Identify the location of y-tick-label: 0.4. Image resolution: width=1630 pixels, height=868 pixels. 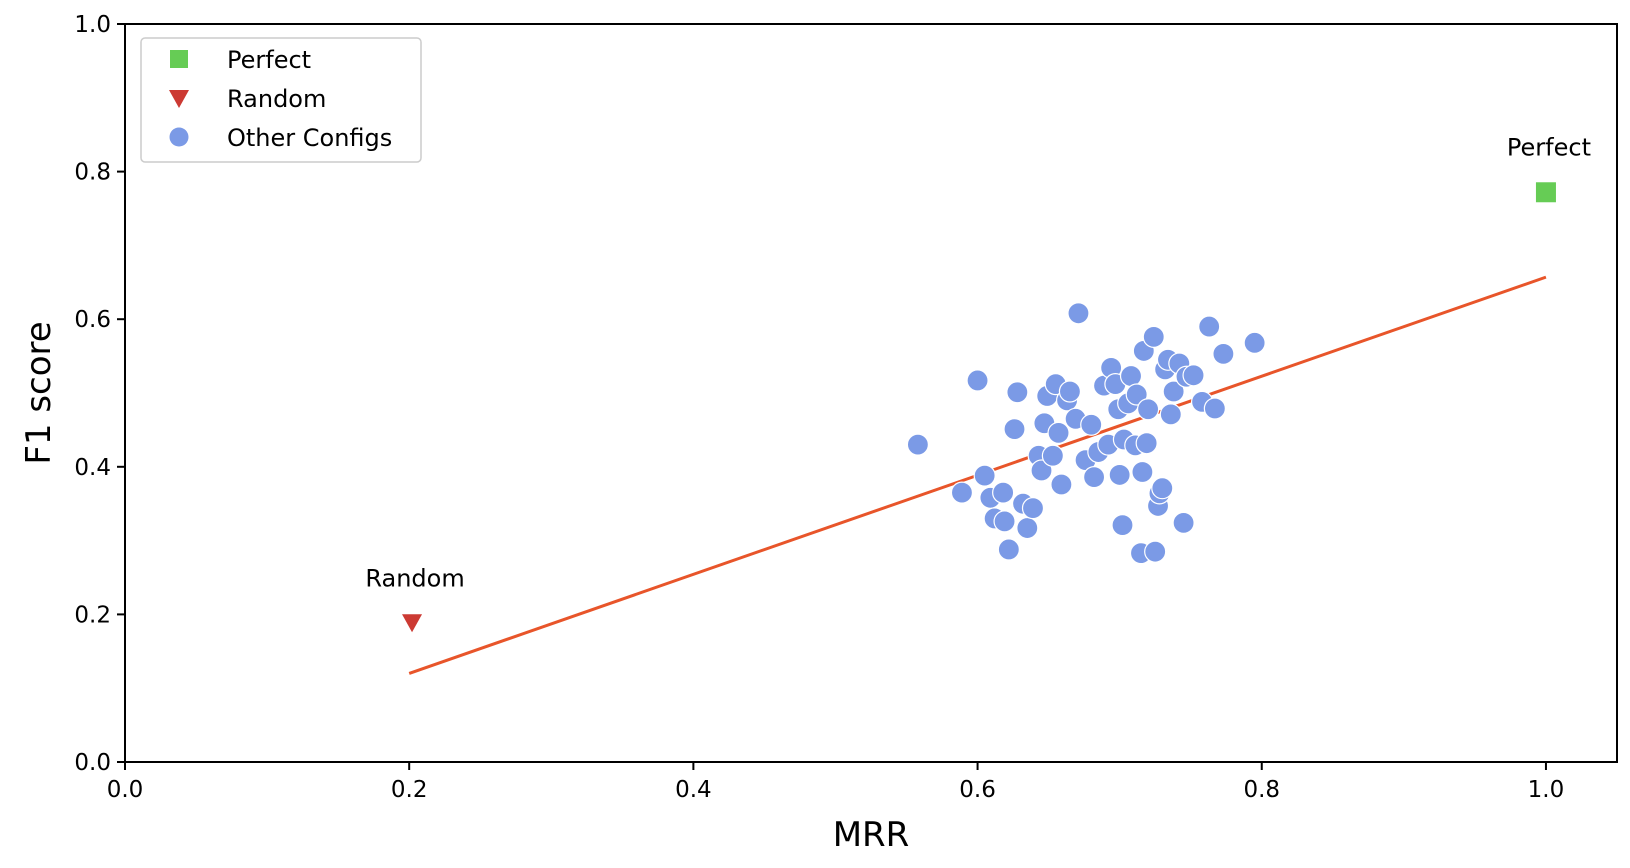
(92, 468).